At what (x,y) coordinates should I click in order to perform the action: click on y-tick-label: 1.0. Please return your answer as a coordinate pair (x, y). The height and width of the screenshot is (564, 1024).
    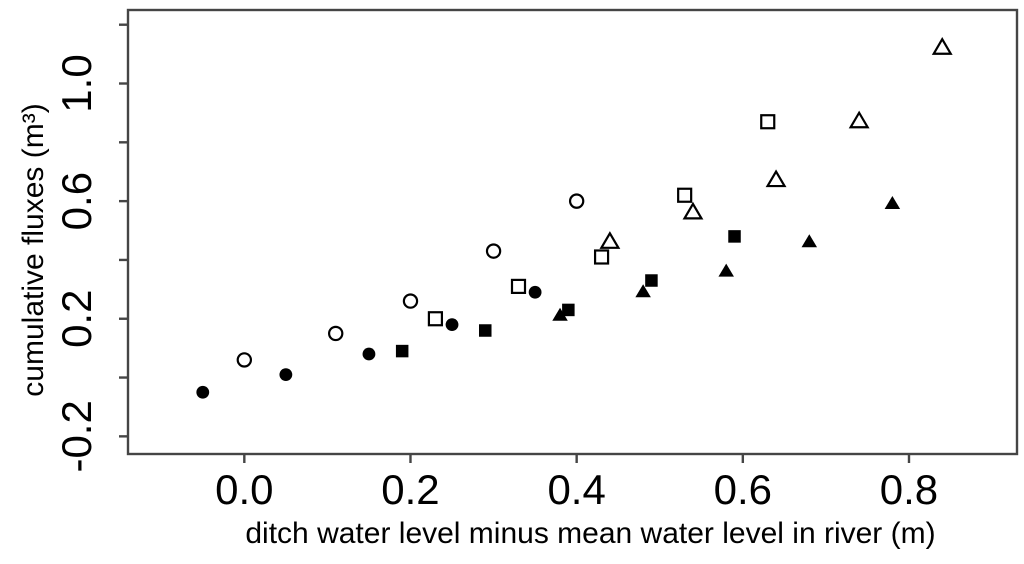
    Looking at the image, I should click on (76, 83).